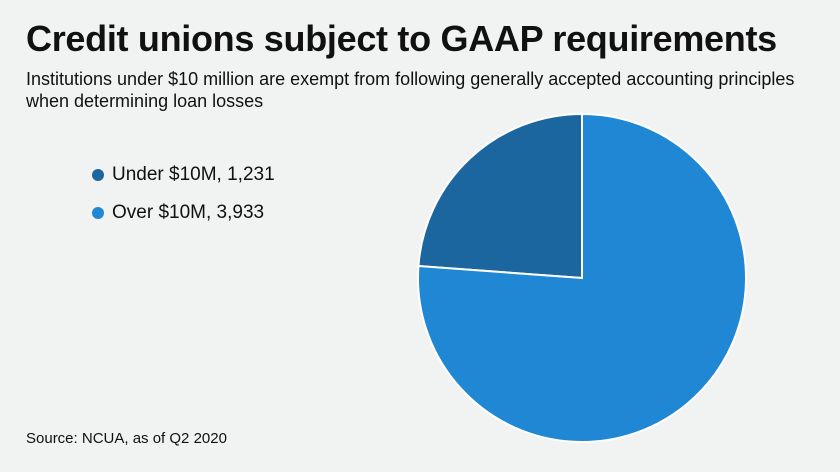 The image size is (840, 472). I want to click on legend-label-over-10m: Over $10M, 3,933, so click(188, 212).